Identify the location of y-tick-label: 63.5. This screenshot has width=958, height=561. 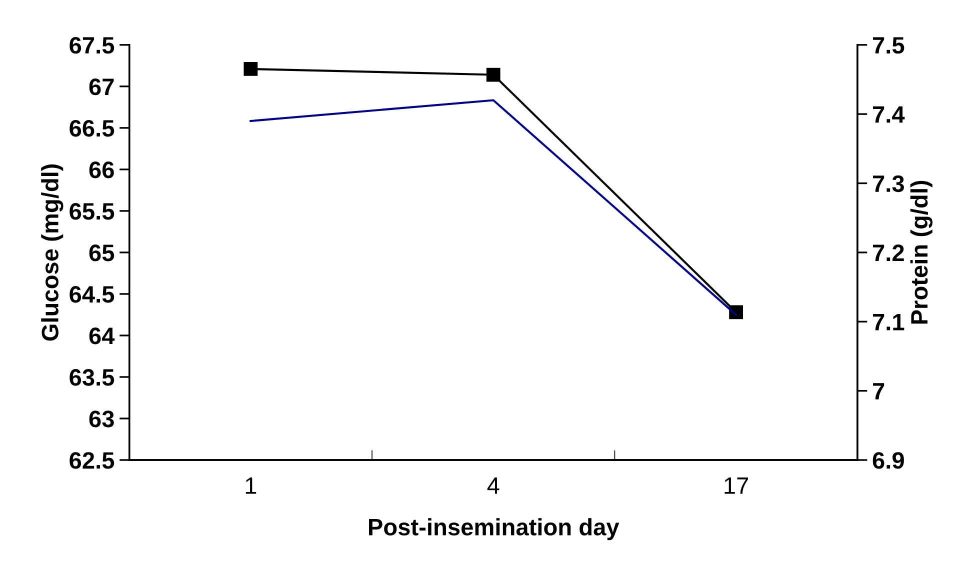
(92, 377).